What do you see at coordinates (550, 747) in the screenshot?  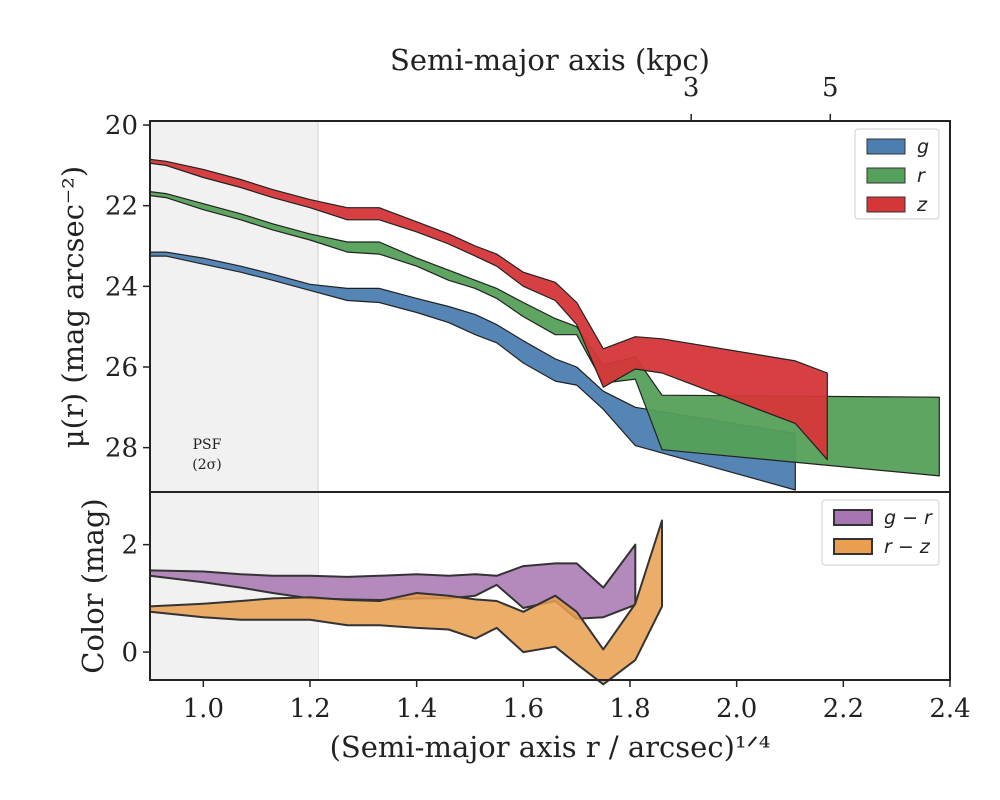 I see `x-axis-label: (Semi-major axis r / arcsec)¹ᐟ⁴` at bounding box center [550, 747].